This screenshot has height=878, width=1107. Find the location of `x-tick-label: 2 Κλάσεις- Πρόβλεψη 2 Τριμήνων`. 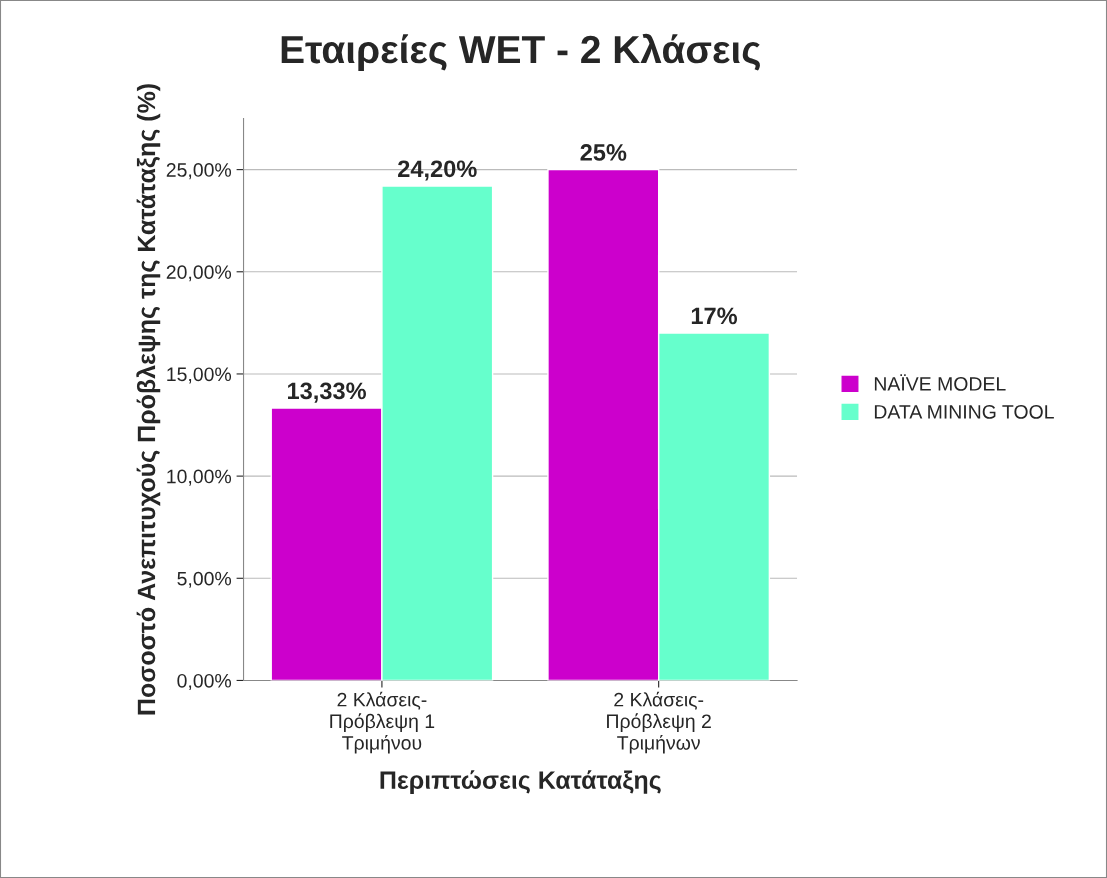

x-tick-label: 2 Κλάσεις- Πρόβλεψη 2 Τριμήνων is located at coordinates (659, 722).